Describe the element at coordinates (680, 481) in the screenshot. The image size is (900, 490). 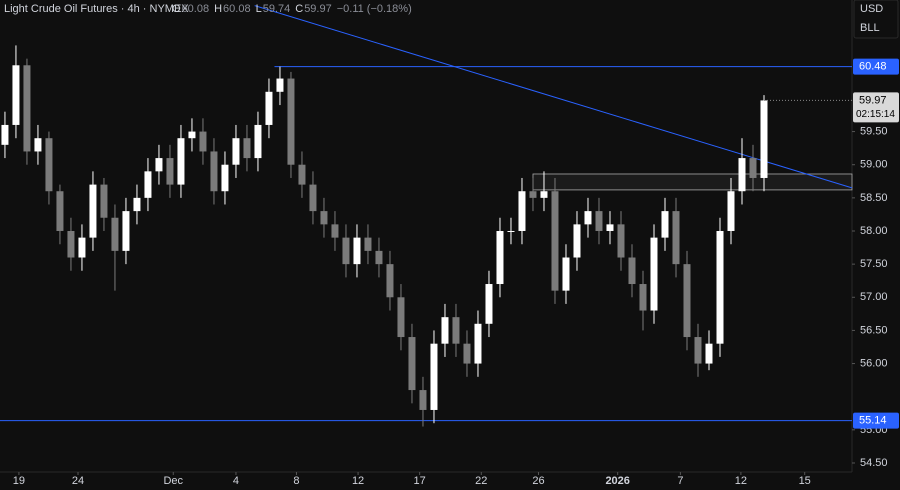
I see `x-tick-label: 7` at that location.